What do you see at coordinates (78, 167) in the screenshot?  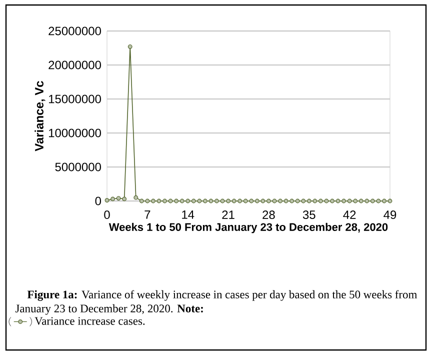 I see `y-tick-label: 5000000` at bounding box center [78, 167].